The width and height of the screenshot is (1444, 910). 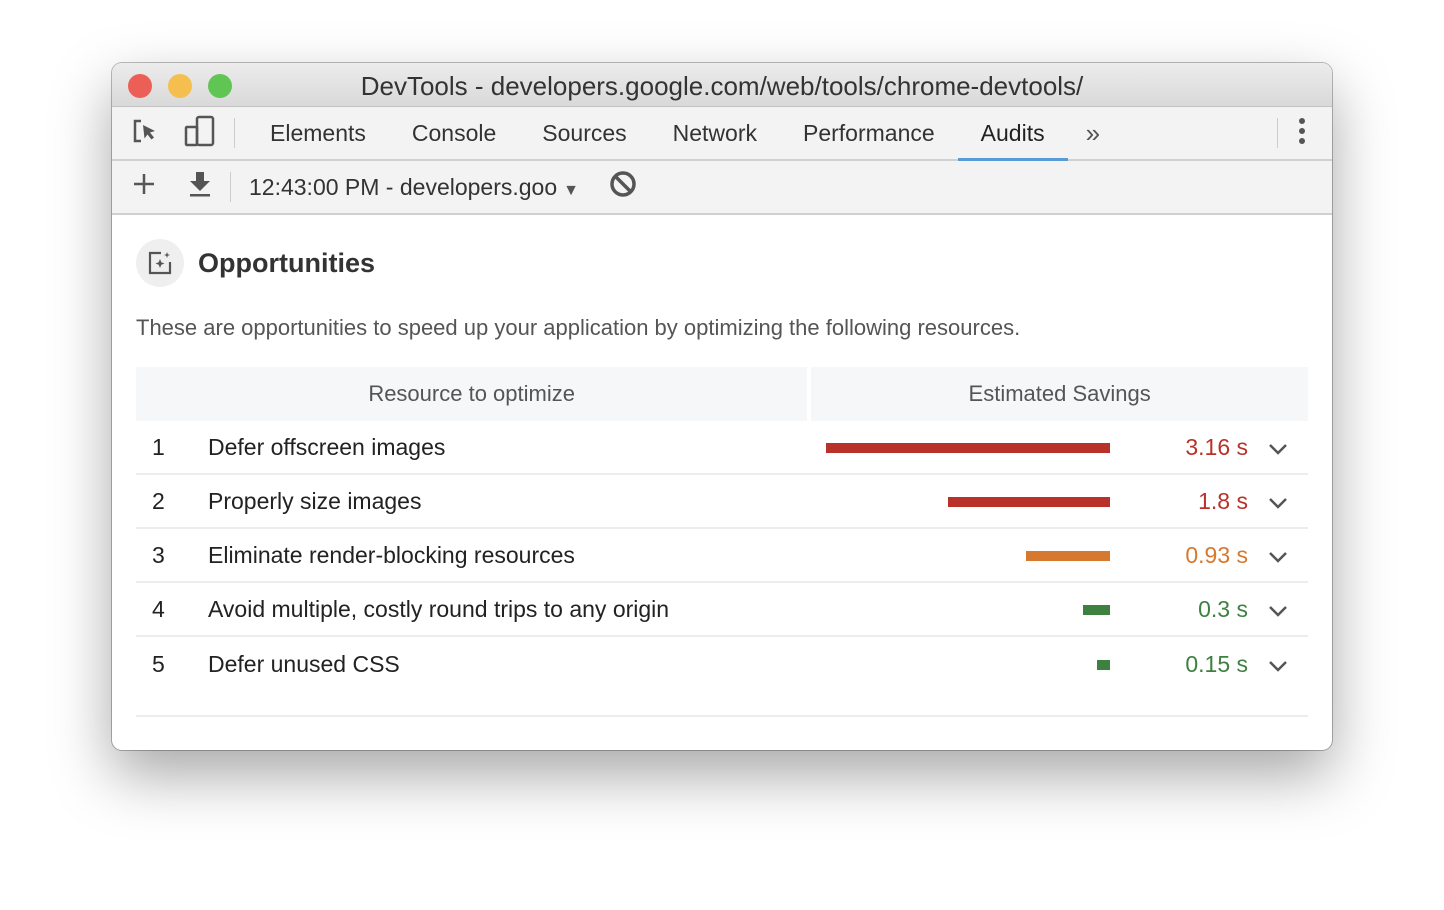 What do you see at coordinates (200, 133) in the screenshot?
I see `device-toolbar-icon` at bounding box center [200, 133].